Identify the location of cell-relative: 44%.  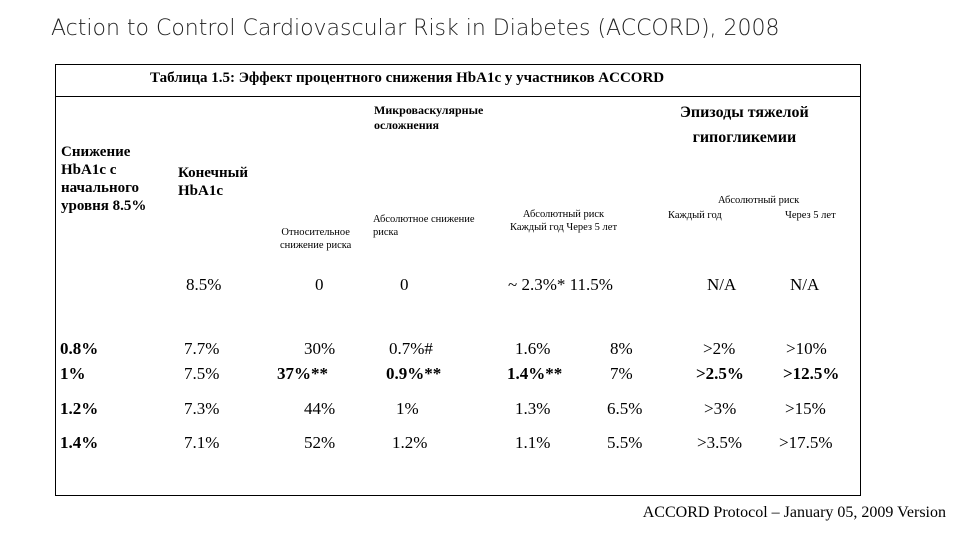
(320, 408).